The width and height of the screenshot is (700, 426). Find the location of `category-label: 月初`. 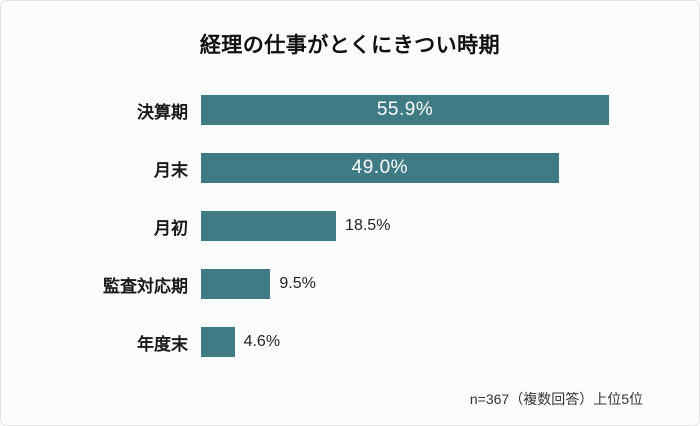

category-label: 月初 is located at coordinates (171, 228).